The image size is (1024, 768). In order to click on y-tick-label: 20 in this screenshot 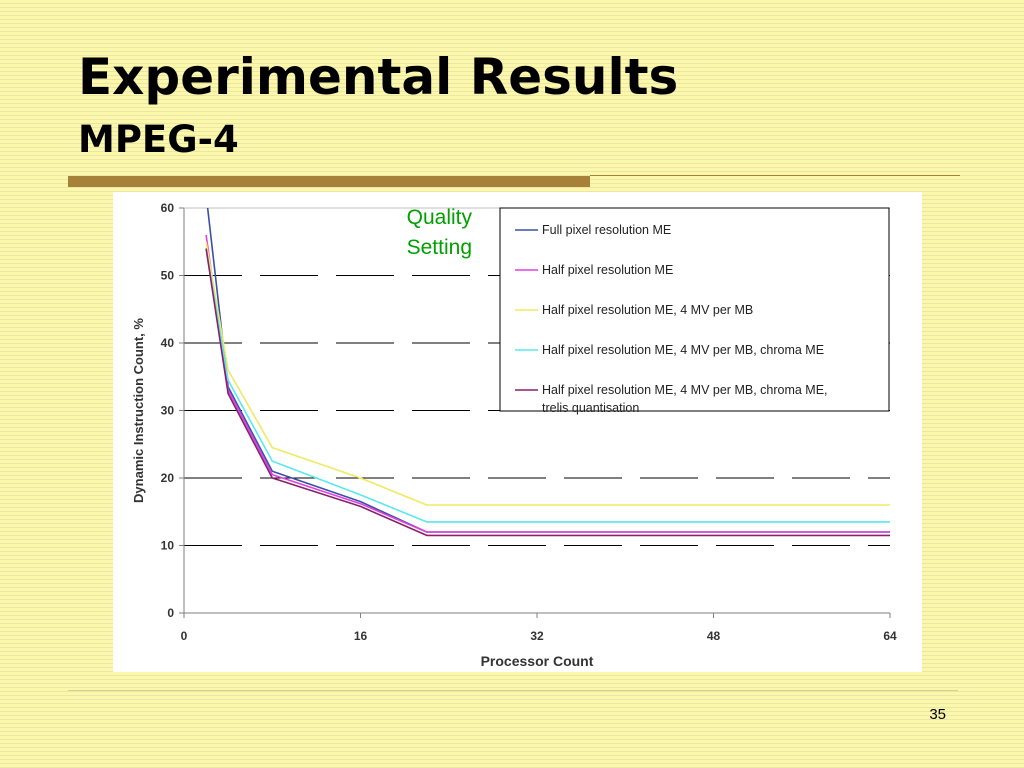, I will do `click(168, 478)`.